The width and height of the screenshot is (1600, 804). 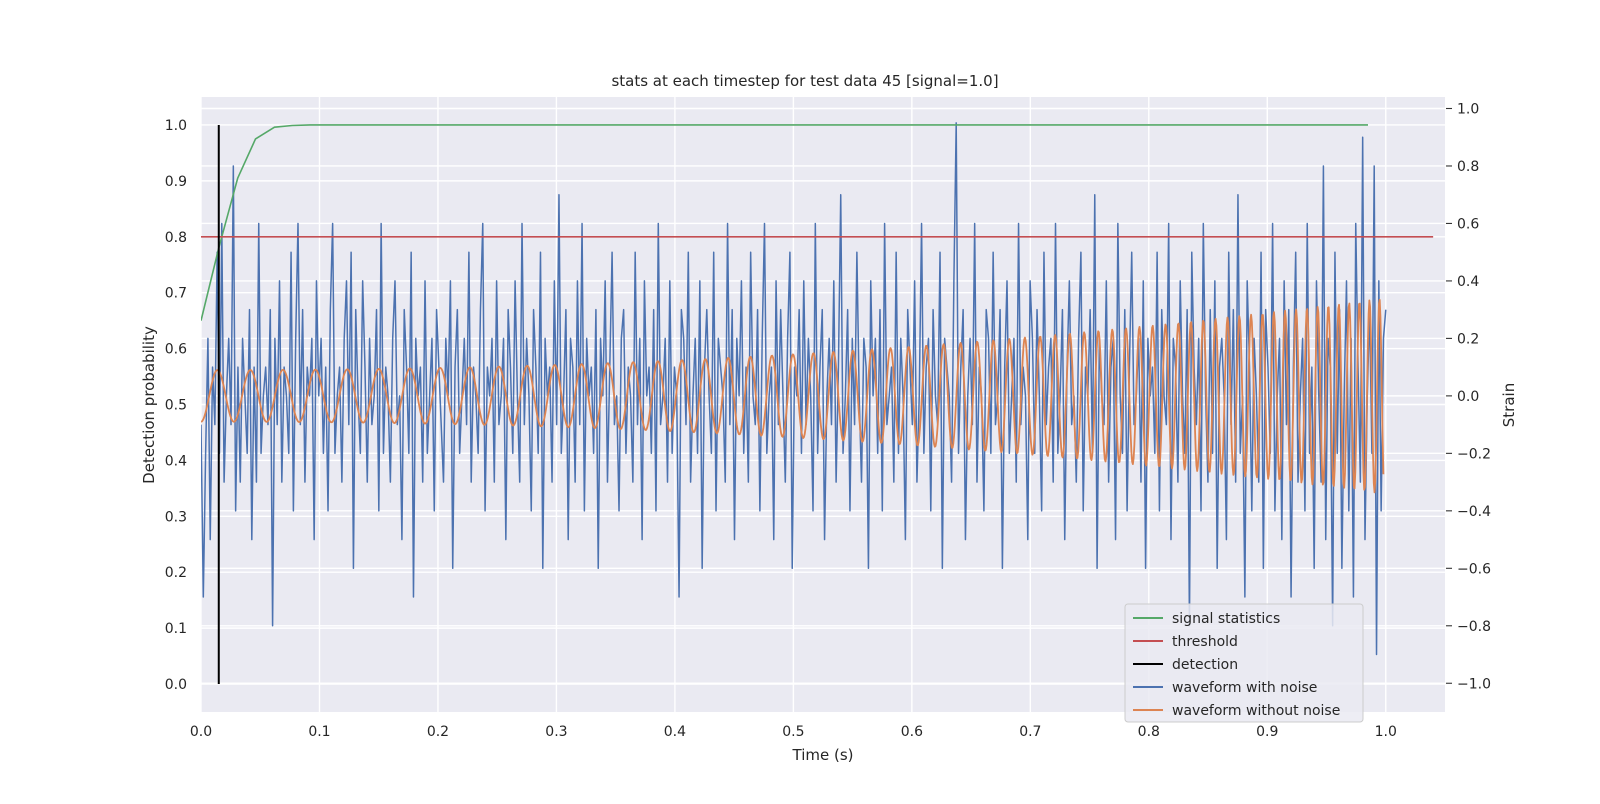 I want to click on x-tick-label: 0.5, so click(x=793, y=732).